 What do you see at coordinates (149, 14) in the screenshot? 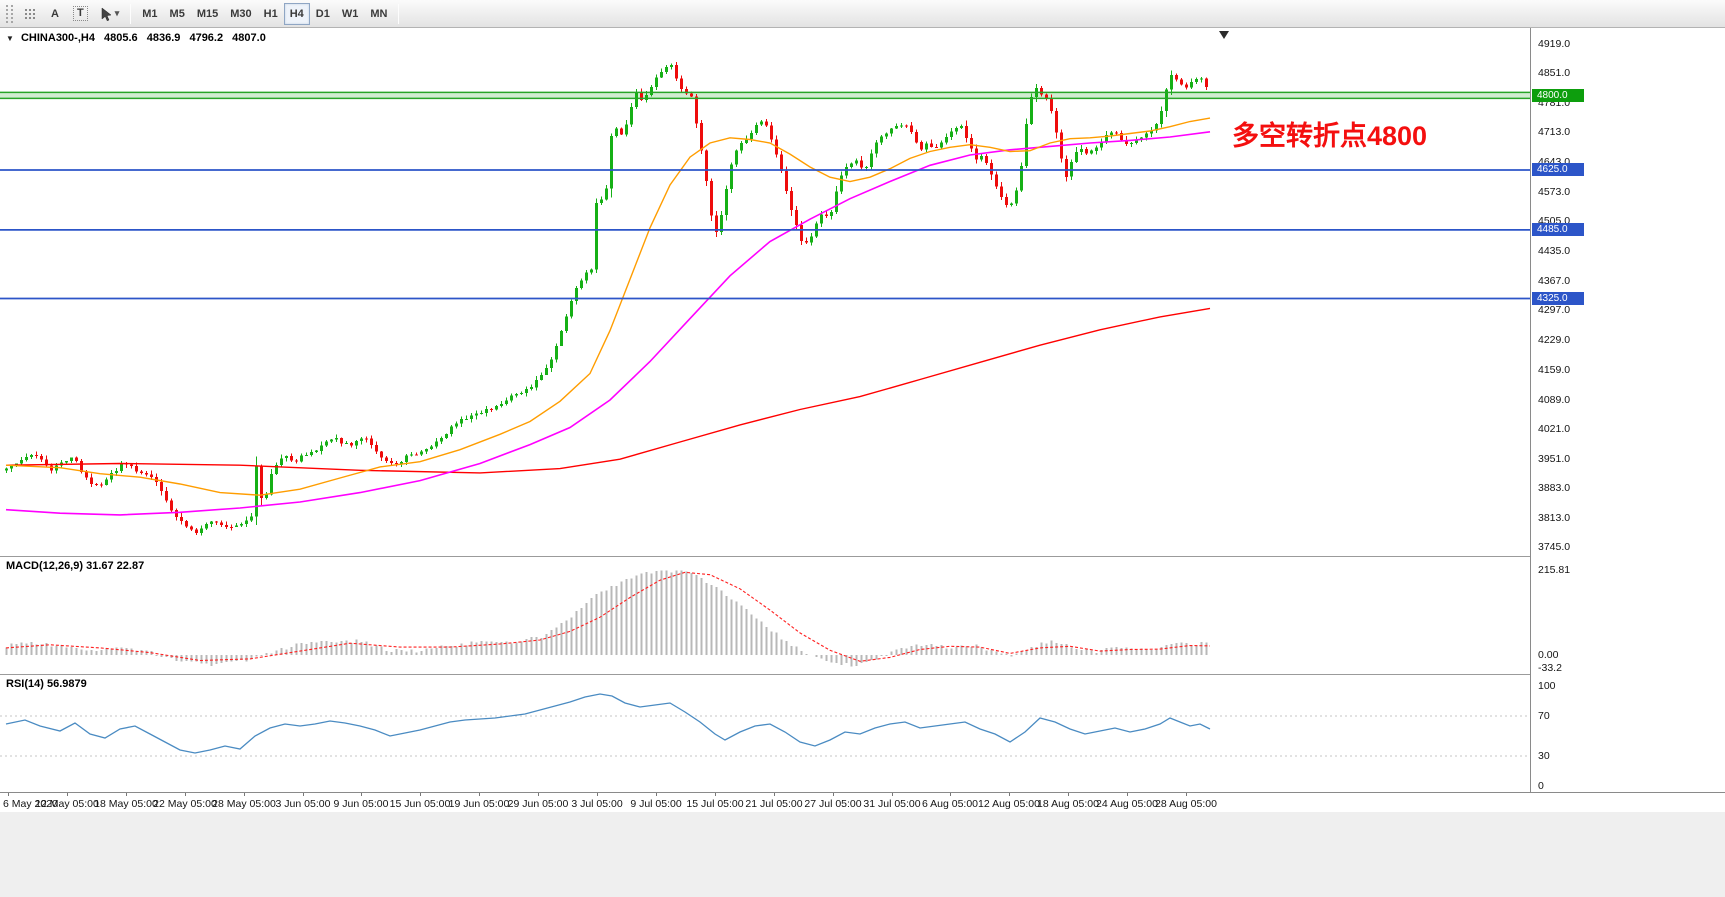
I see `timeframe-button-m1: M1` at bounding box center [149, 14].